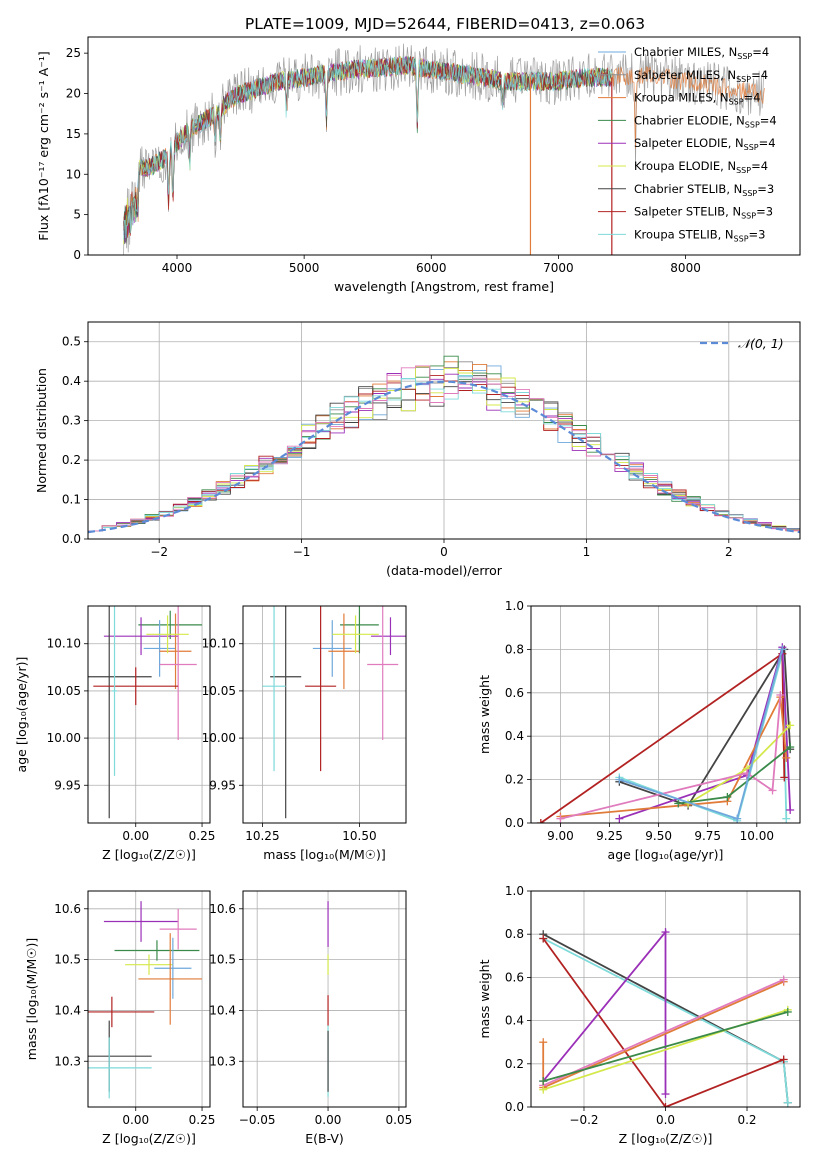 This screenshot has width=819, height=1170. What do you see at coordinates (302, 552) in the screenshot?
I see `x-tick-label: −1` at bounding box center [302, 552].